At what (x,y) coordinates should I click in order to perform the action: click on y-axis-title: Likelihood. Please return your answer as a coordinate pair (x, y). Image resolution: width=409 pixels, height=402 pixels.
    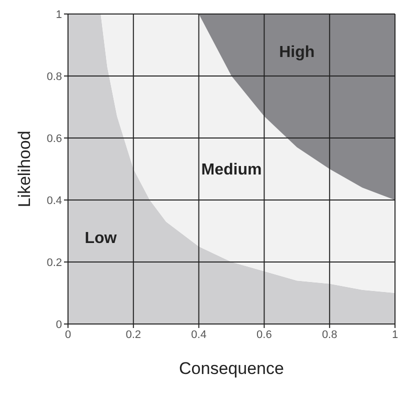
    Looking at the image, I should click on (24, 169).